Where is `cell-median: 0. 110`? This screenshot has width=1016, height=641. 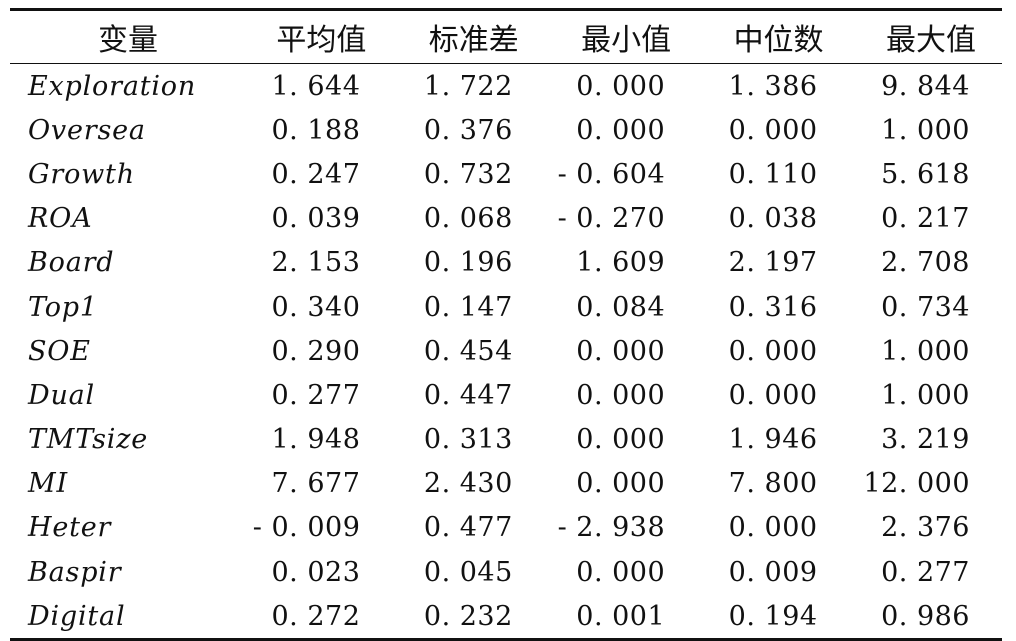
cell-median: 0. 110 is located at coordinates (773, 174).